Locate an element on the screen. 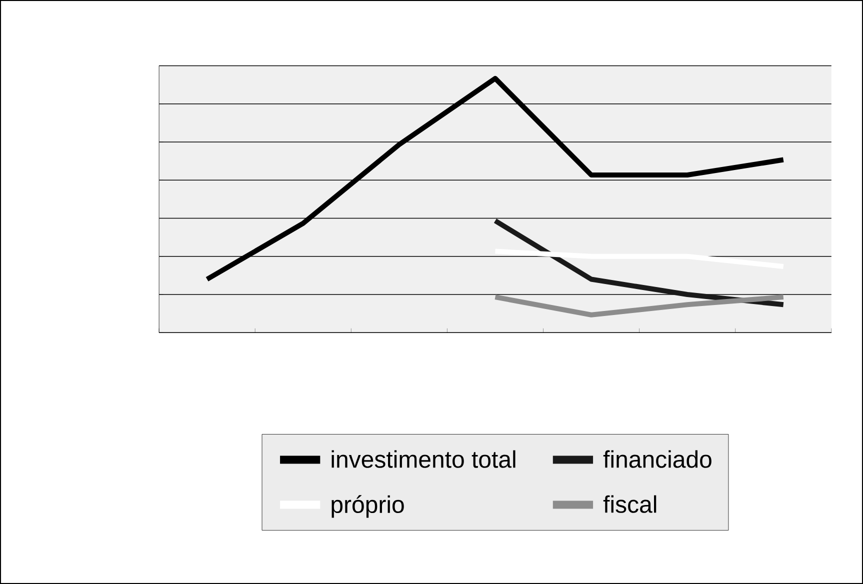 The width and height of the screenshot is (863, 584). legend-label: fiscal is located at coordinates (629, 504).